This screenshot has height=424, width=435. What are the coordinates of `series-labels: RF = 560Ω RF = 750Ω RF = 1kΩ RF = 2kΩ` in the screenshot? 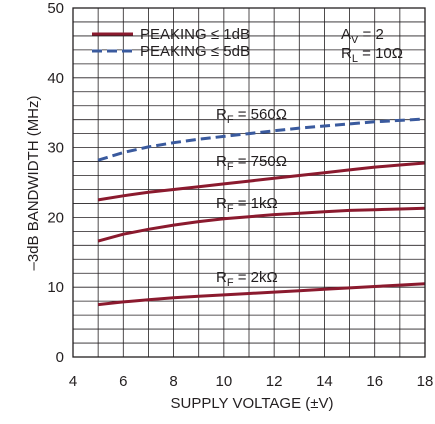 It's located at (251, 197).